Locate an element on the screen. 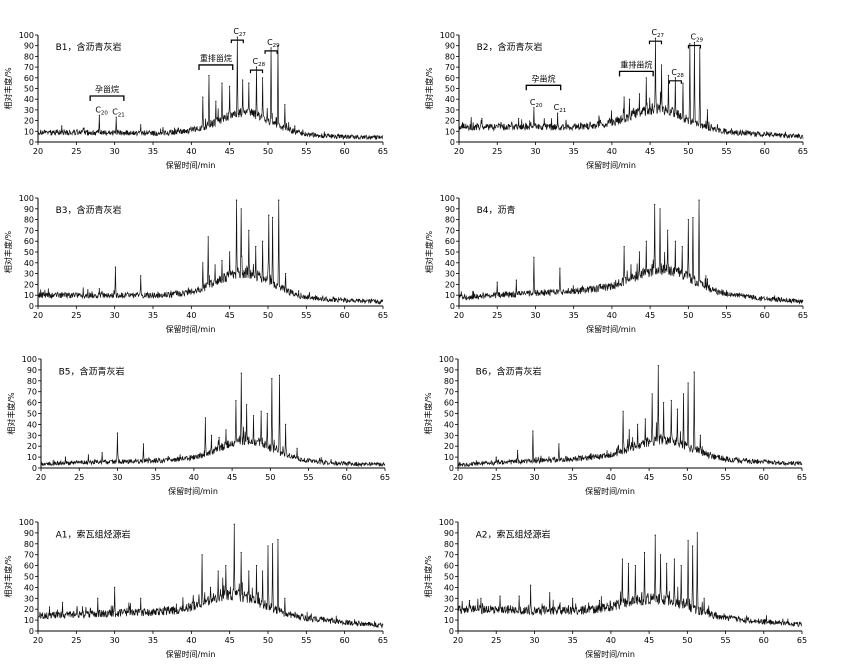 The width and height of the screenshot is (848, 670). peak-label: C28 is located at coordinates (677, 73).